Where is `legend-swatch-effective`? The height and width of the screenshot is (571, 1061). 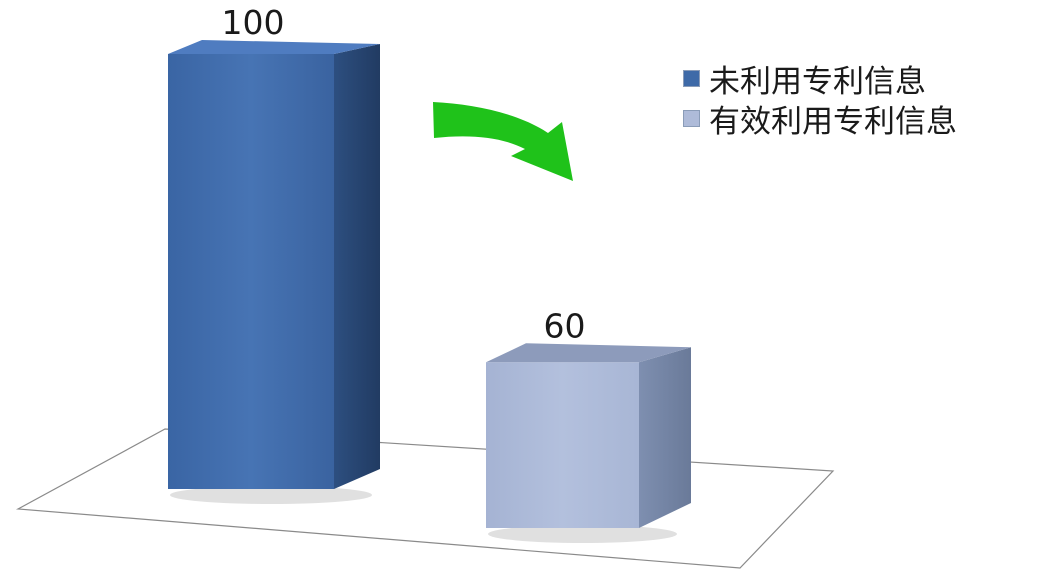 legend-swatch-effective is located at coordinates (691, 118).